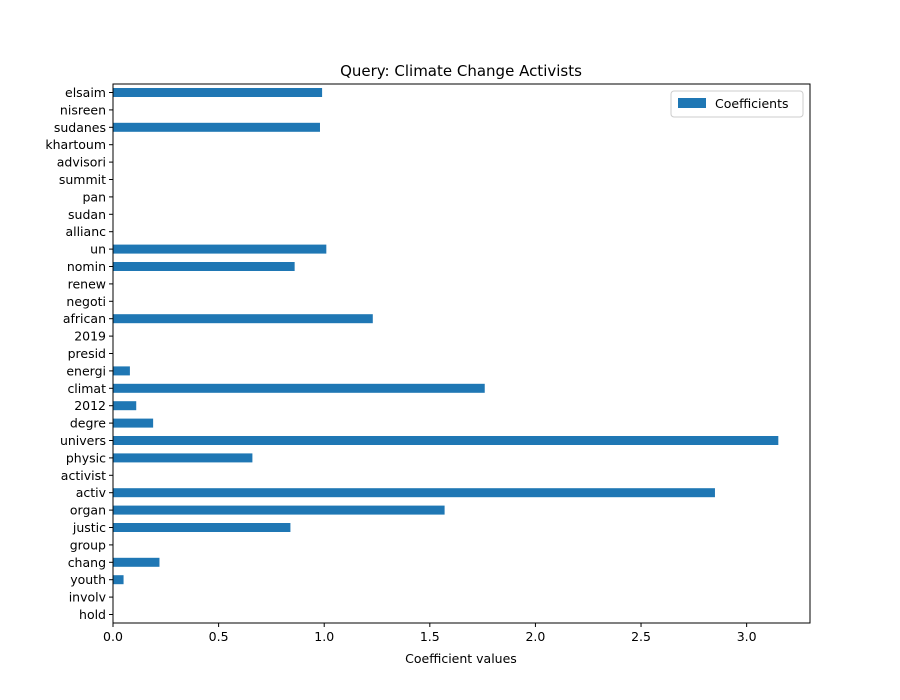  I want to click on bar-chang, so click(136, 562).